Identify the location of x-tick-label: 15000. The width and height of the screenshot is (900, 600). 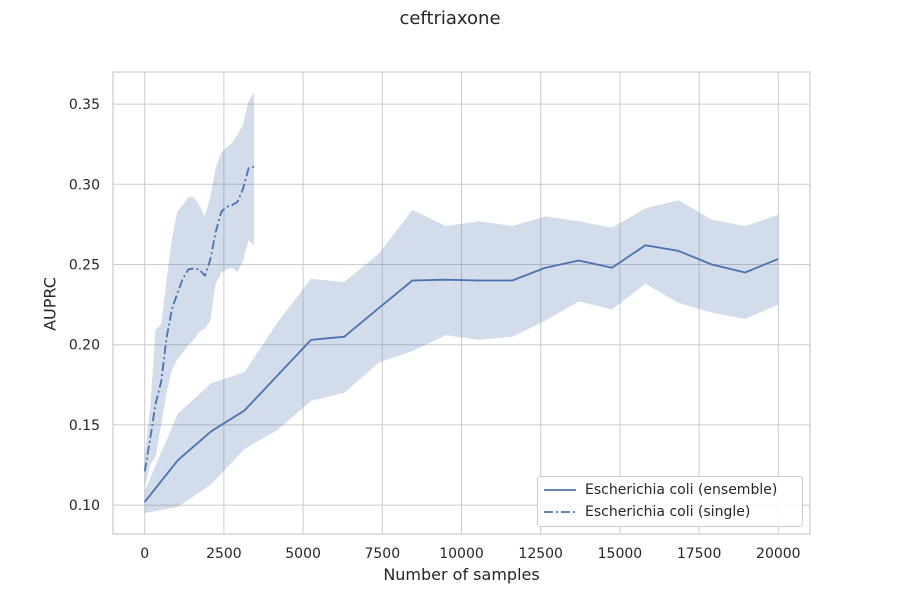
(620, 554).